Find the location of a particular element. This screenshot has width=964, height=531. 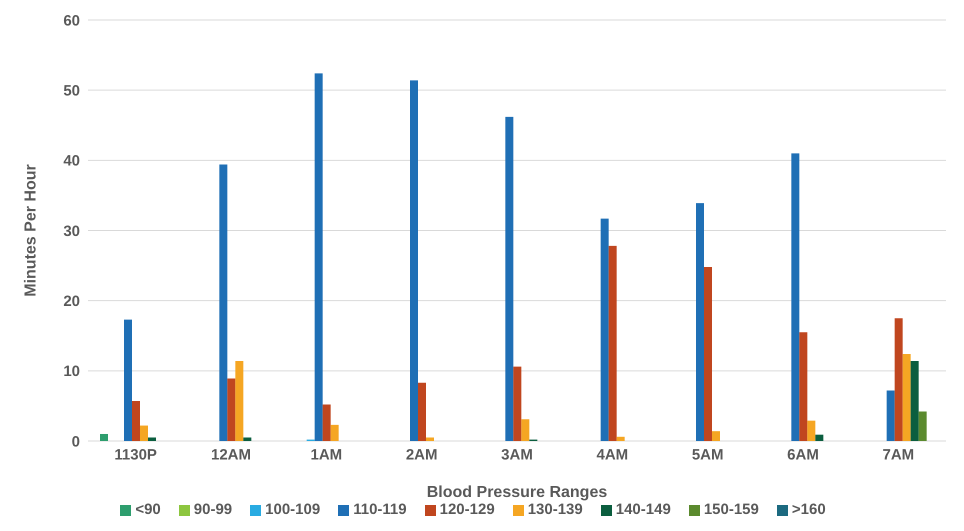

x-tick-label: 3AM is located at coordinates (517, 455).